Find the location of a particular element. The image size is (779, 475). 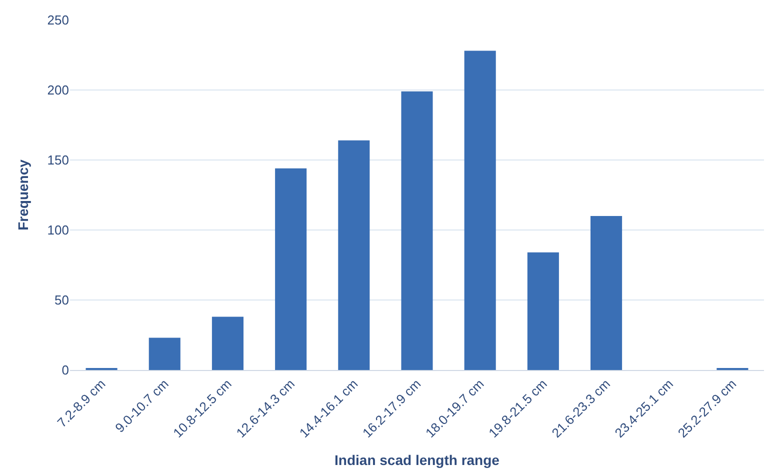

y-tick-label: 250 is located at coordinates (58, 20).